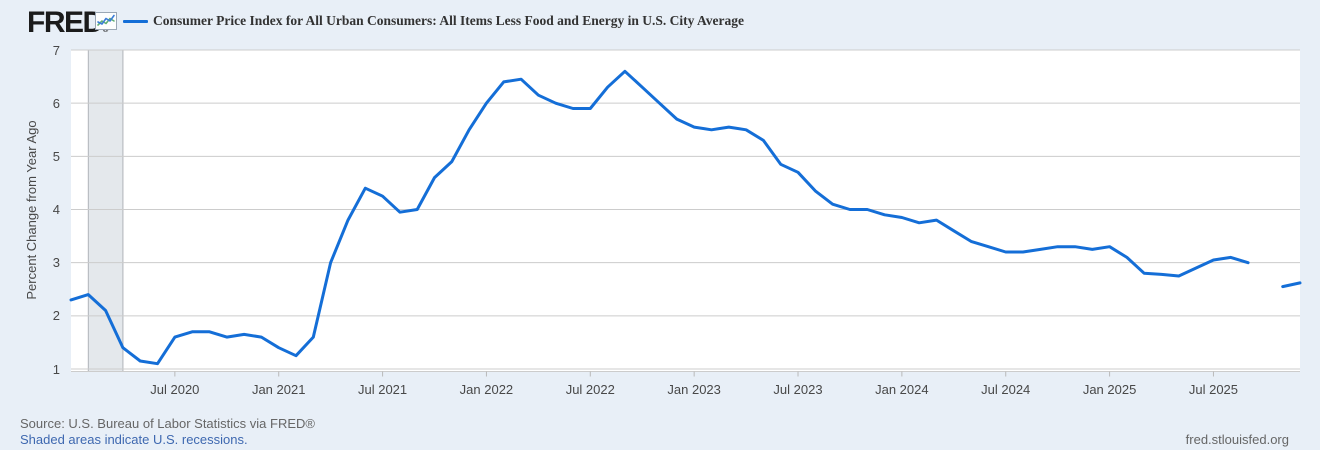 The width and height of the screenshot is (1320, 450). What do you see at coordinates (105, 211) in the screenshot?
I see `recession-band` at bounding box center [105, 211].